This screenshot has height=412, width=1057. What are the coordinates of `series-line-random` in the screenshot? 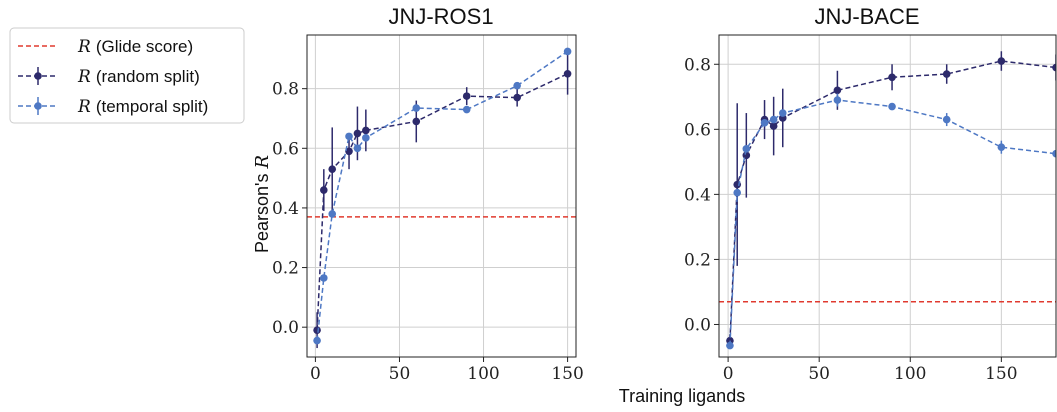 It's located at (442, 202).